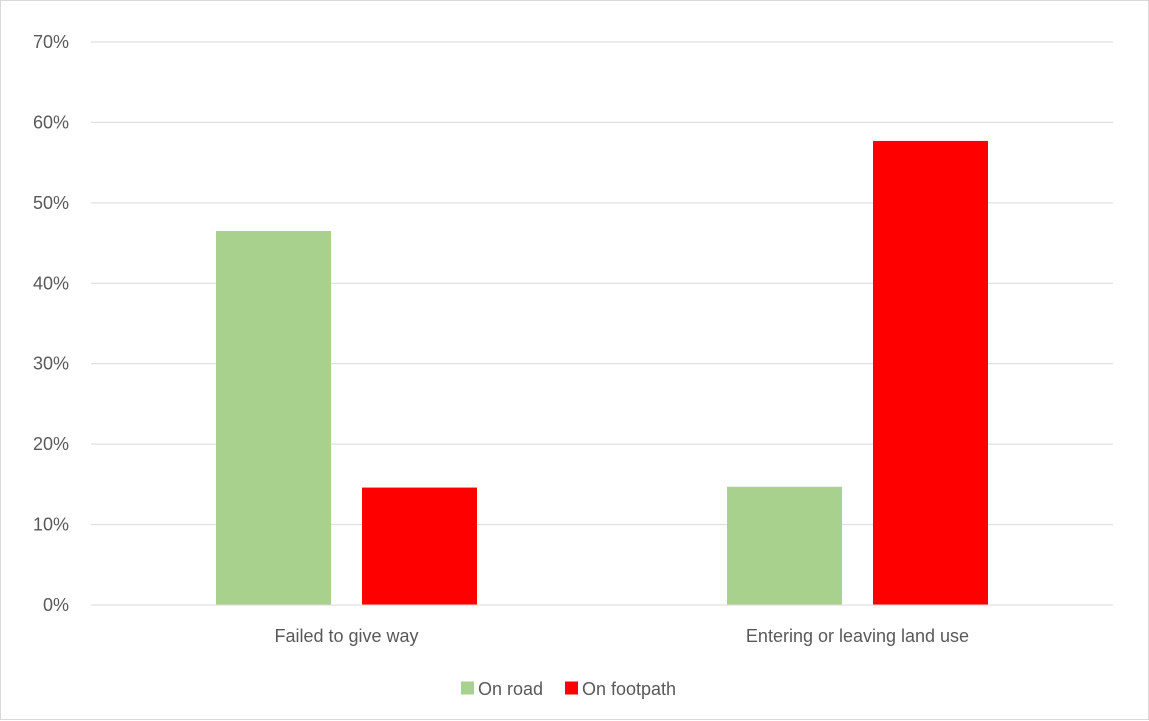 The width and height of the screenshot is (1149, 721). I want to click on y-tick-label: 50%, so click(51, 203).